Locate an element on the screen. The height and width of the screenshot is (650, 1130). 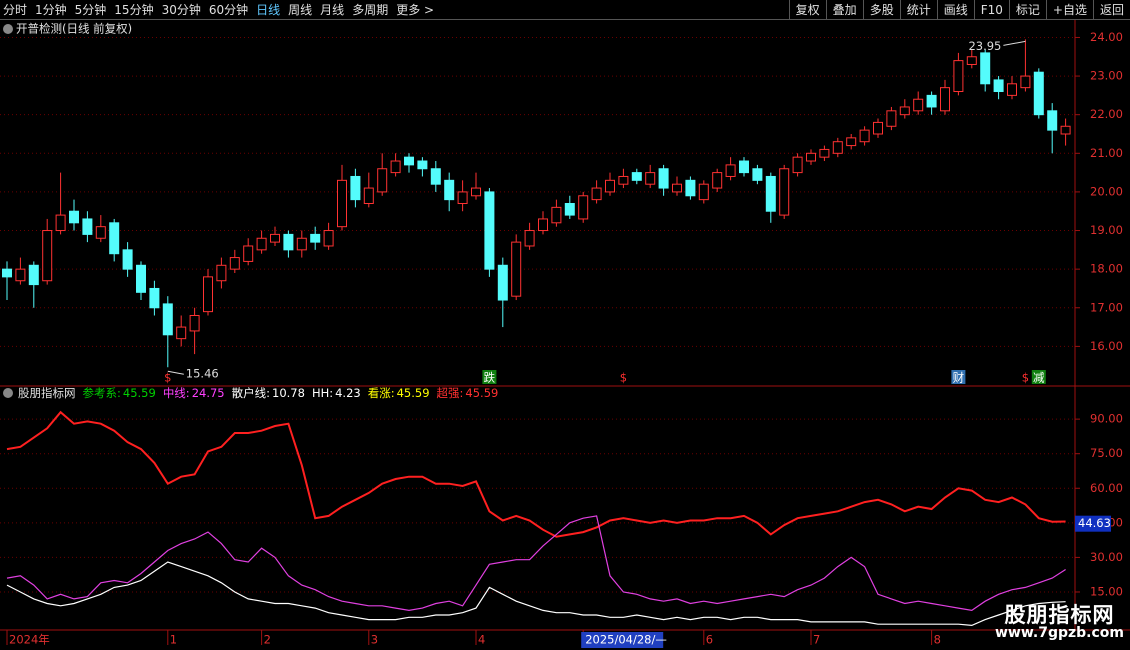
period-tab: 月线 is located at coordinates (332, 10).